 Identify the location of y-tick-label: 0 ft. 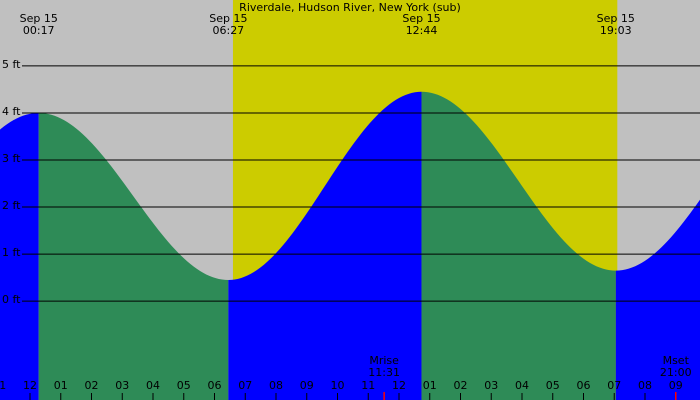
(11, 299).